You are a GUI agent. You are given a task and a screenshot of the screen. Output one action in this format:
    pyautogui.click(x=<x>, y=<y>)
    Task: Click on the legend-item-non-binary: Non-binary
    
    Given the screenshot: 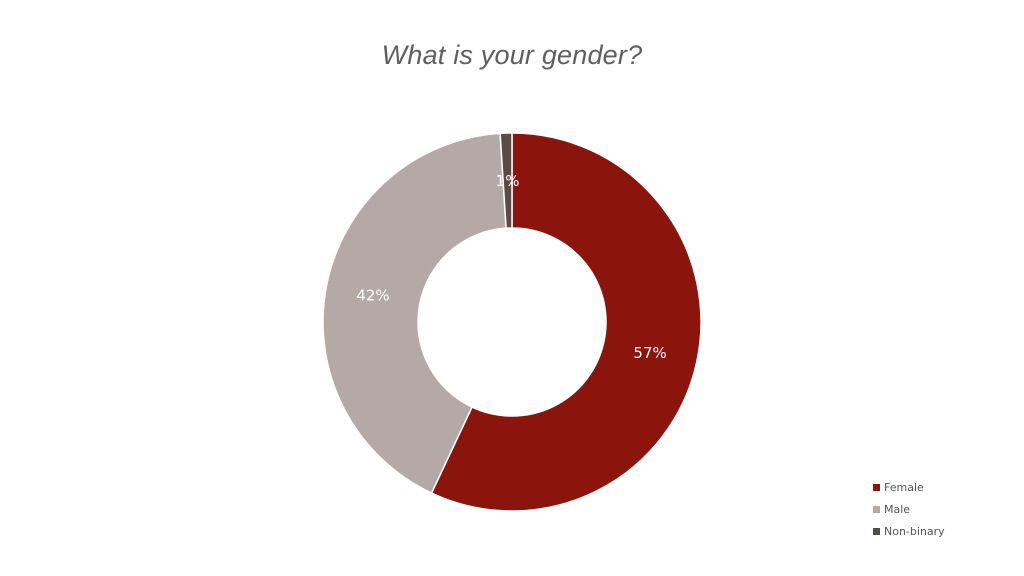 What is the action you would take?
    pyautogui.click(x=909, y=531)
    